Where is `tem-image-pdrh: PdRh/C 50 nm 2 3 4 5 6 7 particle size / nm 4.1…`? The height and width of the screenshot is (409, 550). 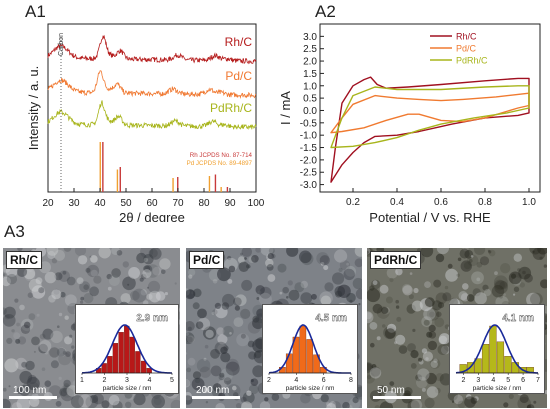 tem-image-pdrh: PdRh/C 50 nm 2 3 4 5 6 7 particle size / nm 4.1… is located at coordinates (457, 328).